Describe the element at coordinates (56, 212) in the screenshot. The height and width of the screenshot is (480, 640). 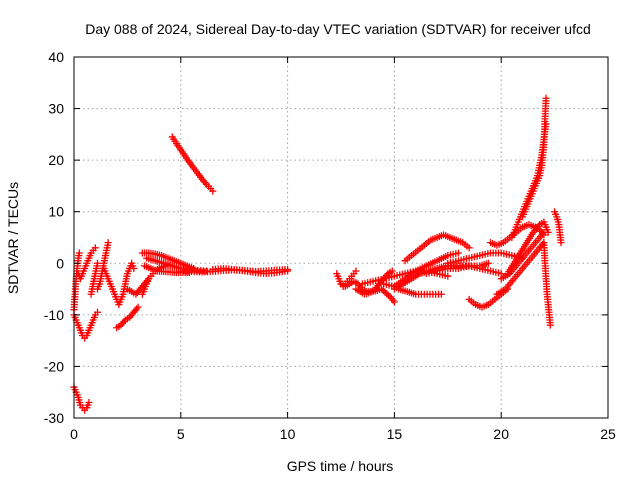
I see `y-tick-label: 10` at that location.